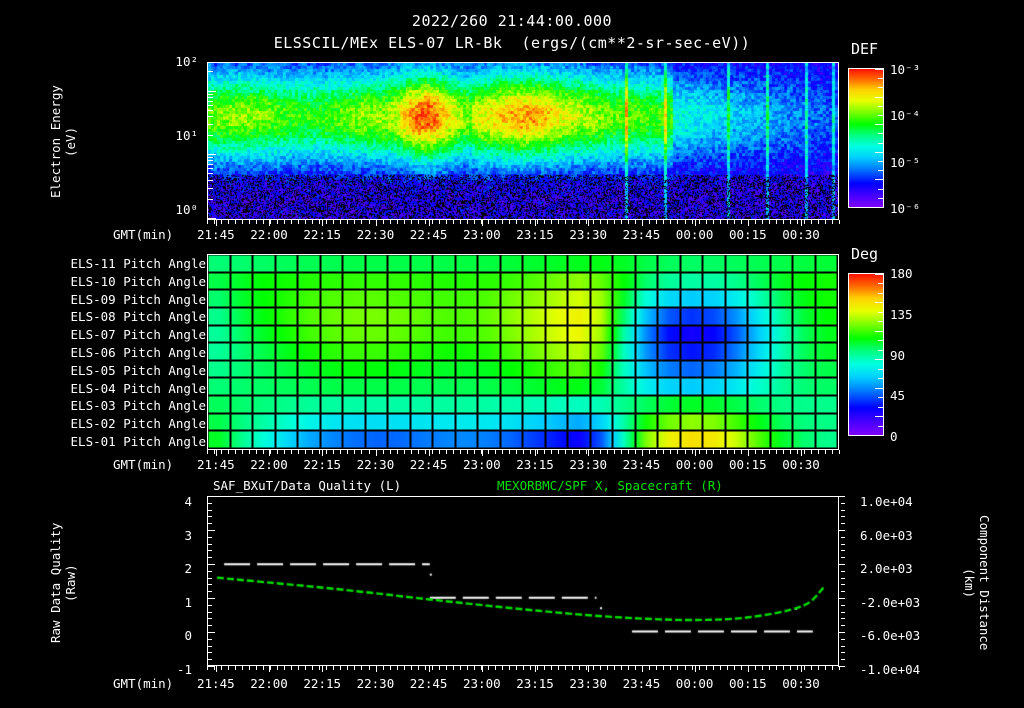 The height and width of the screenshot is (708, 1024). Describe the element at coordinates (186, 135) in the screenshot. I see `spectrogram-ytick-1: 10¹` at that location.